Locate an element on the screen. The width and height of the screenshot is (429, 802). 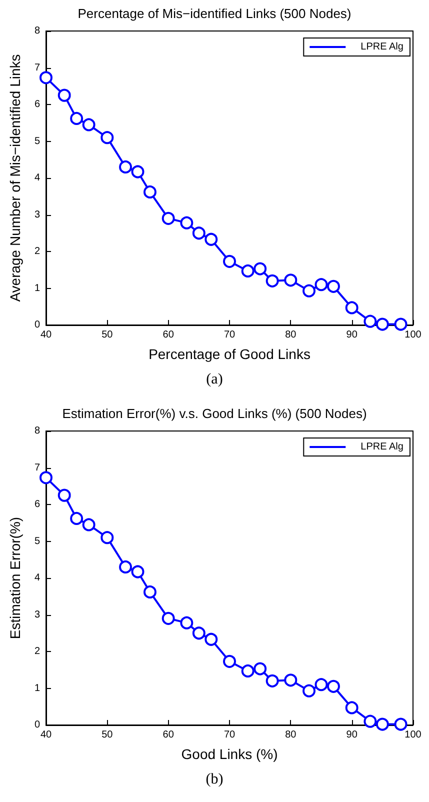
y-axis-title: Estimation Error(%) is located at coordinates (15, 578).